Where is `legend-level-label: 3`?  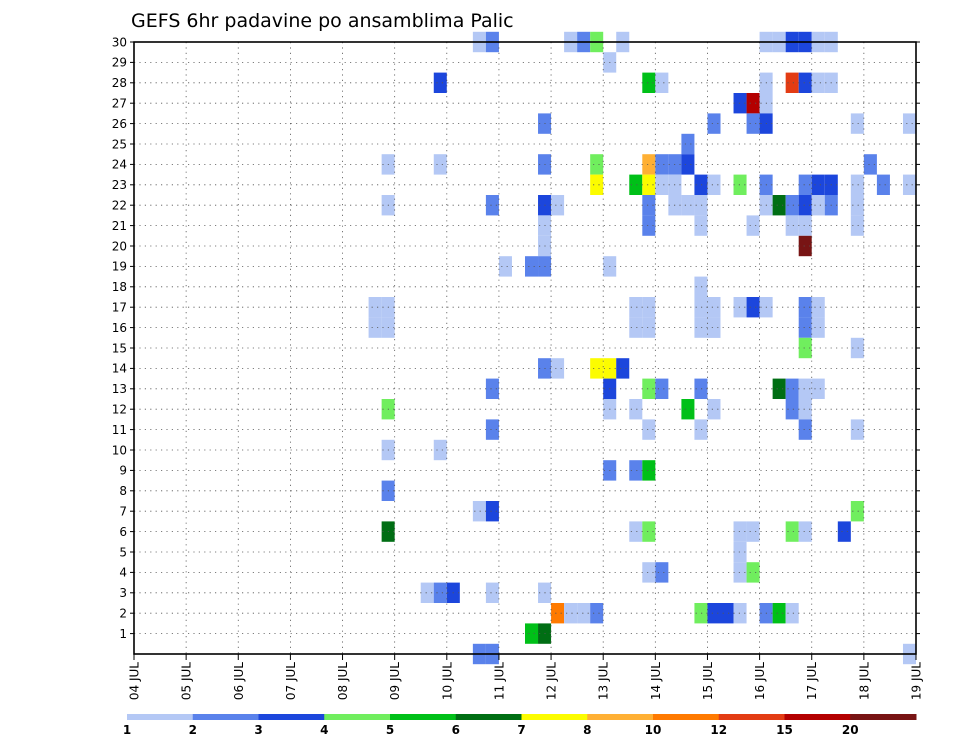
legend-level-label: 3 is located at coordinates (258, 730).